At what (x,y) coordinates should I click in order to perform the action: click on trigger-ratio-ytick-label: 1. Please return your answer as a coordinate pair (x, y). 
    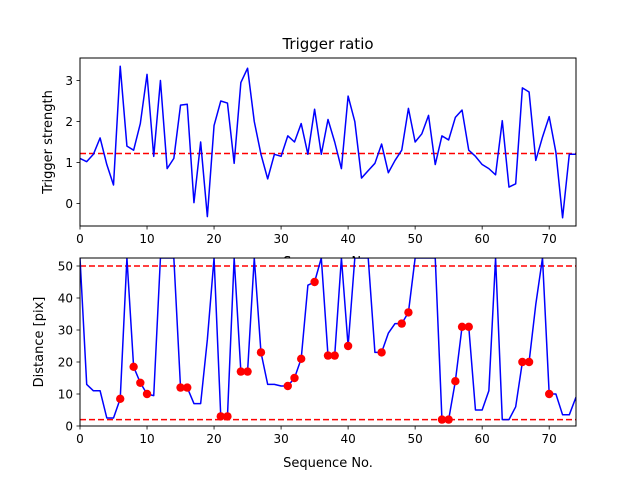
    Looking at the image, I should click on (69, 163).